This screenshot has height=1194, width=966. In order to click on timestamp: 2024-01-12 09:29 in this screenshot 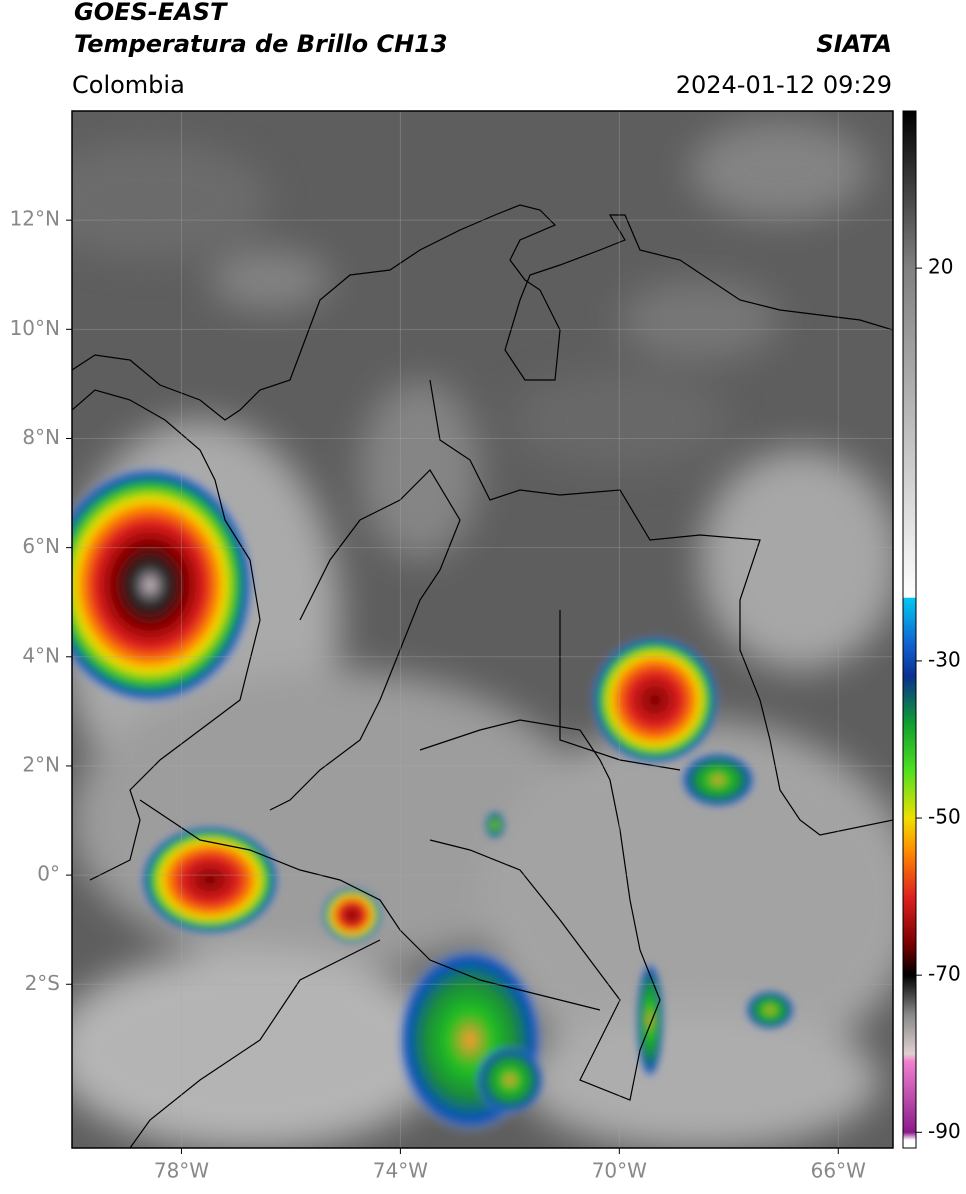, I will do `click(784, 85)`.